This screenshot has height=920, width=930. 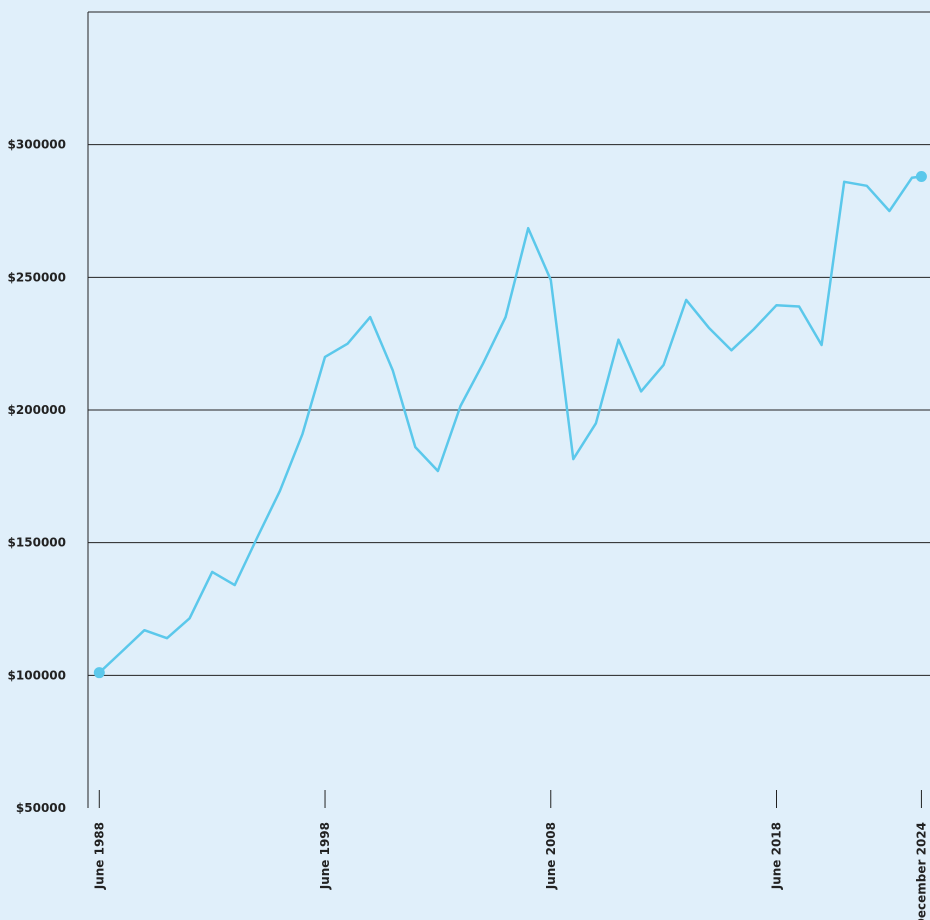 I want to click on x-tick-label: June 1998, so click(x=325, y=856).